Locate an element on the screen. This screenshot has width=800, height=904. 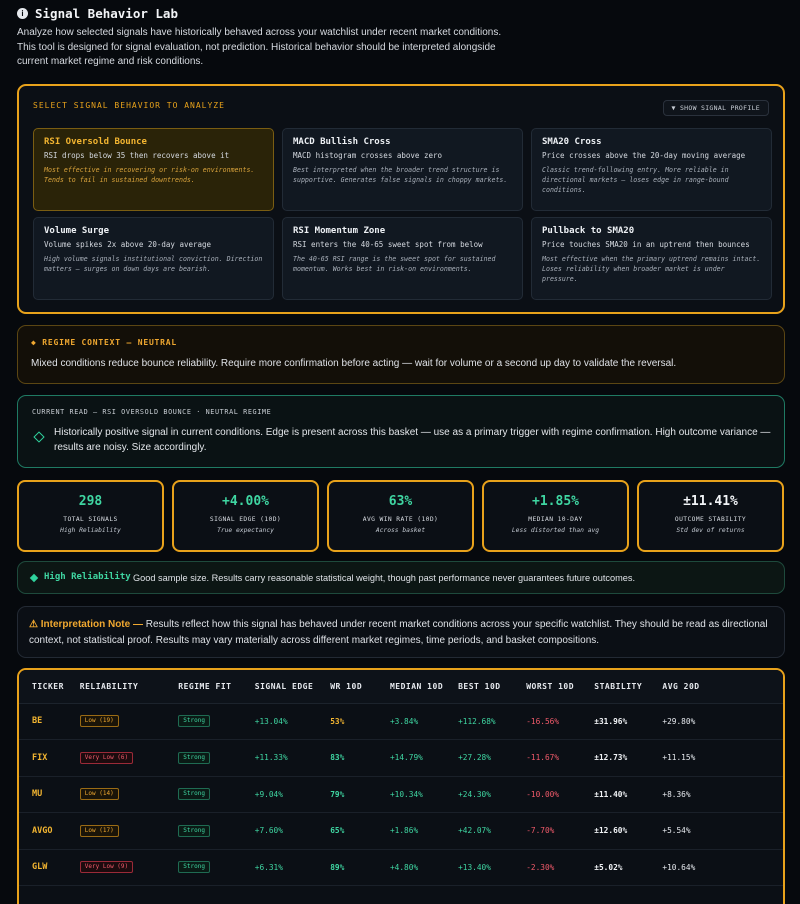
signal-card-subtitle: MACD histogram crosses above zero is located at coordinates (368, 155).